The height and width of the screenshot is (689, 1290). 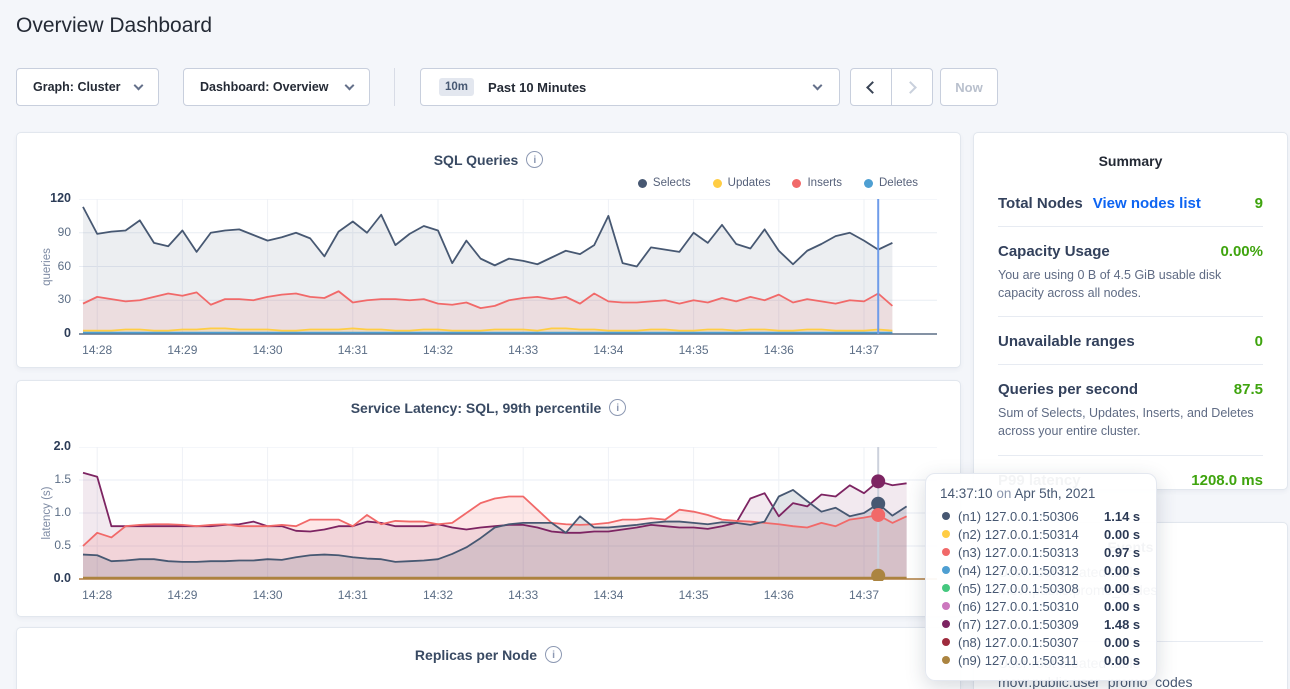 What do you see at coordinates (1122, 624) in the screenshot?
I see `tooltip-node-value: 1.48 s` at bounding box center [1122, 624].